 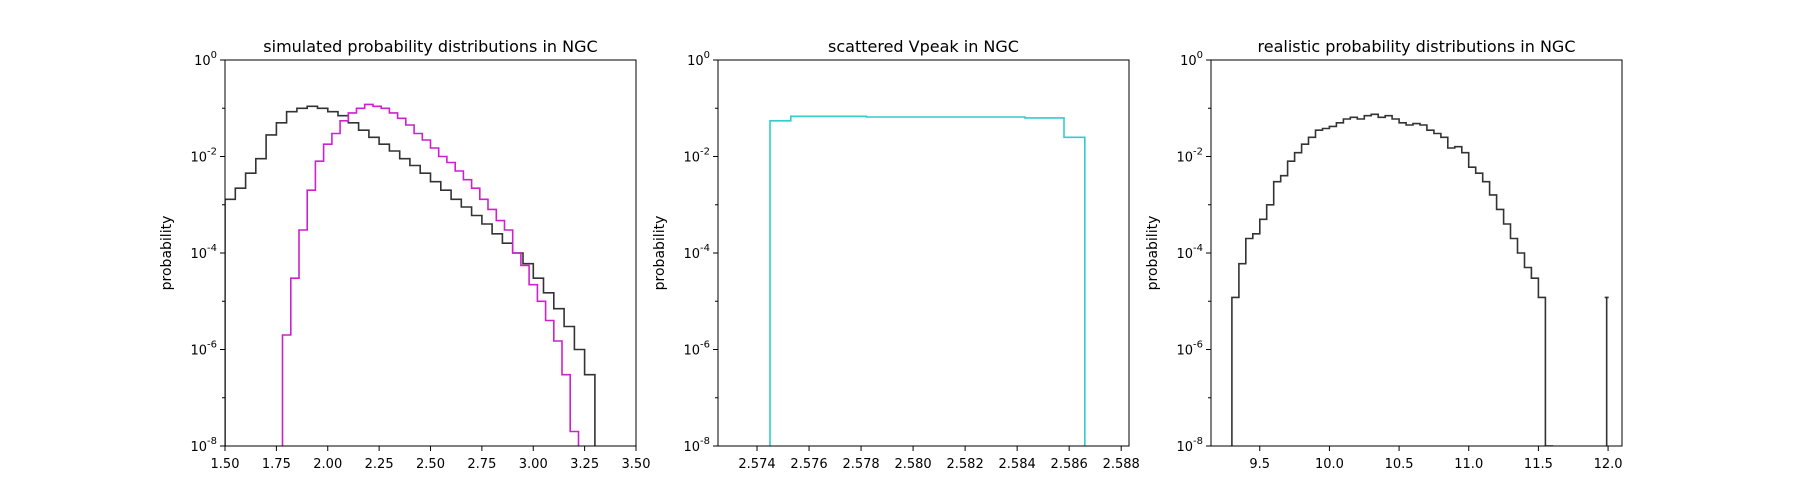 I want to click on x-tick-label: 11.5, so click(x=1538, y=464).